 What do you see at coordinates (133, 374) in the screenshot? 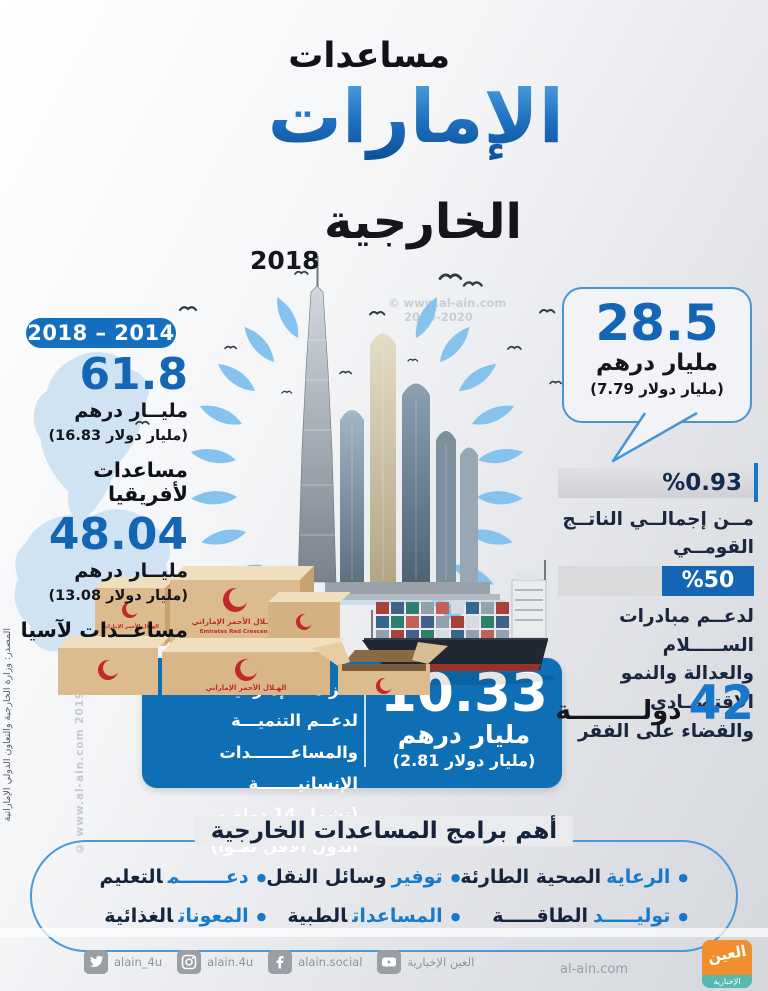
I see `africa-value: 61.8` at bounding box center [133, 374].